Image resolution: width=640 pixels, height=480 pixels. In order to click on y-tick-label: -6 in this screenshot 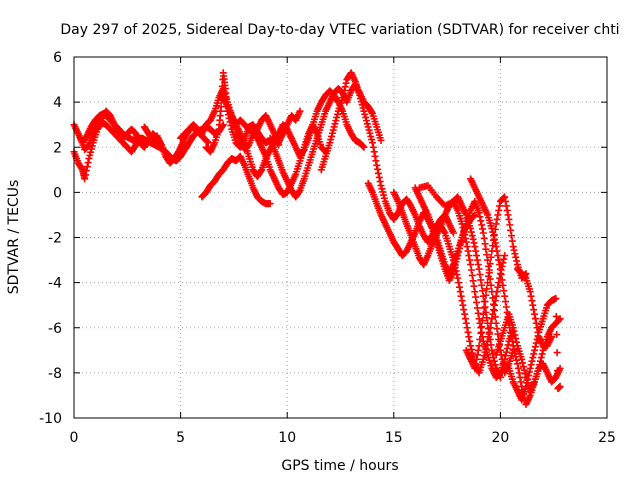, I will do `click(55, 329)`.